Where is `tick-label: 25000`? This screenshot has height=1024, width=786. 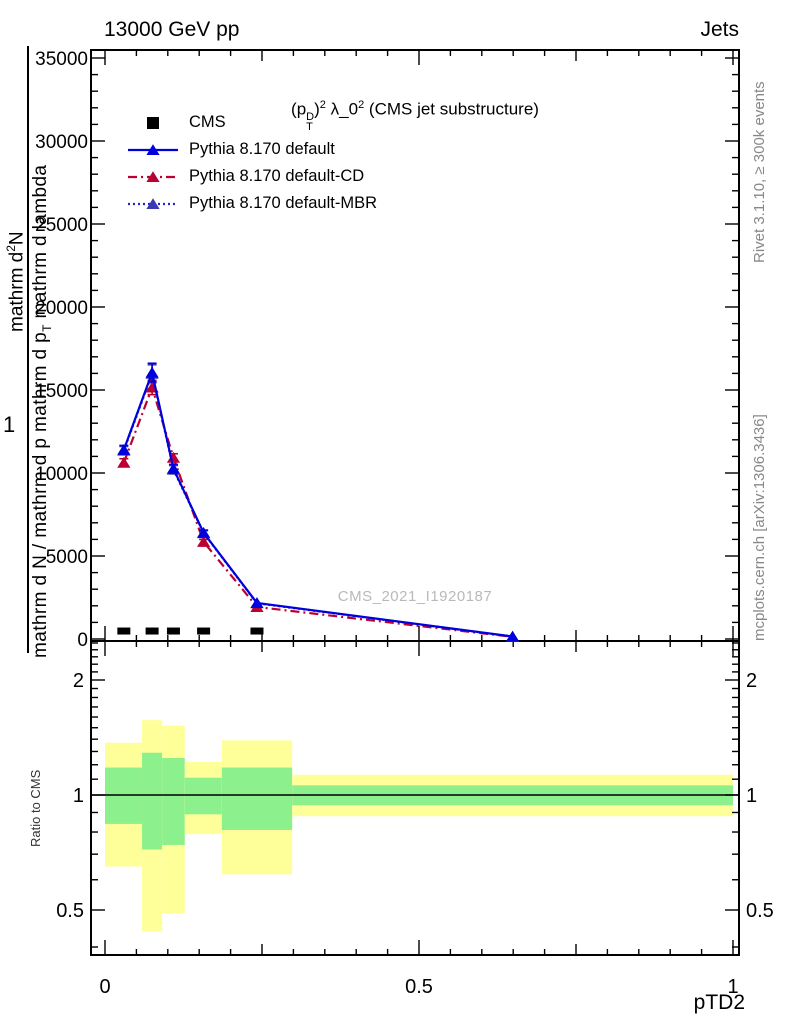 tick-label: 25000 is located at coordinates (61, 225).